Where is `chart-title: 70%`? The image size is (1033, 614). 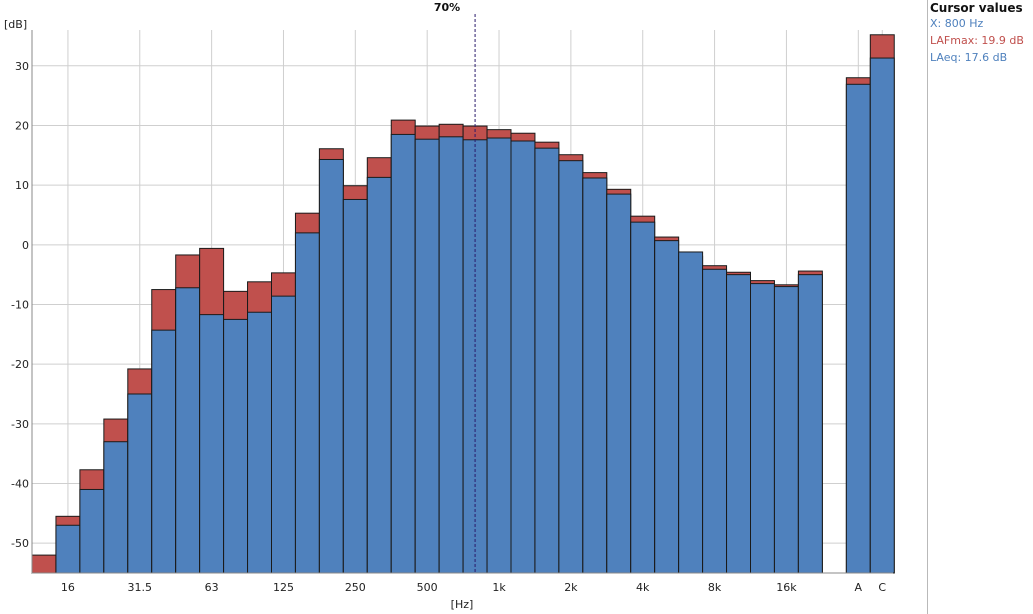
chart-title: 70% is located at coordinates (447, 7).